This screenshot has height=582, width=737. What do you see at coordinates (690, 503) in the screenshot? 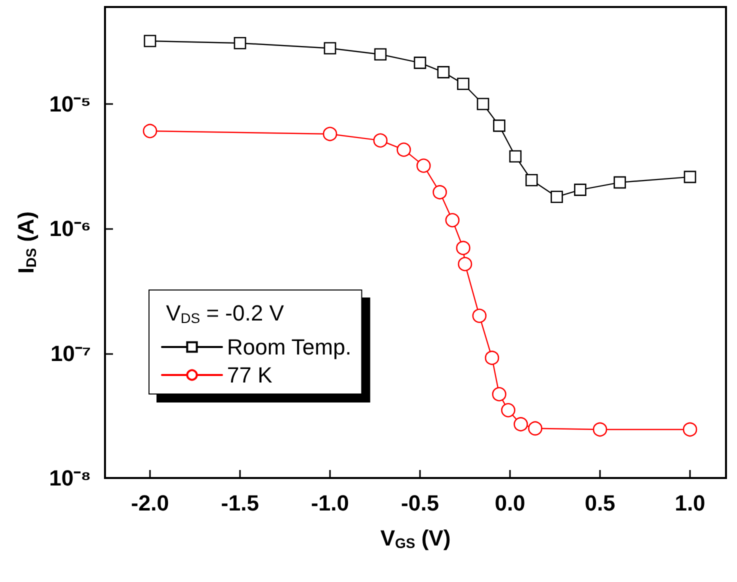
I see `x-tick-label: 1.0` at bounding box center [690, 503].